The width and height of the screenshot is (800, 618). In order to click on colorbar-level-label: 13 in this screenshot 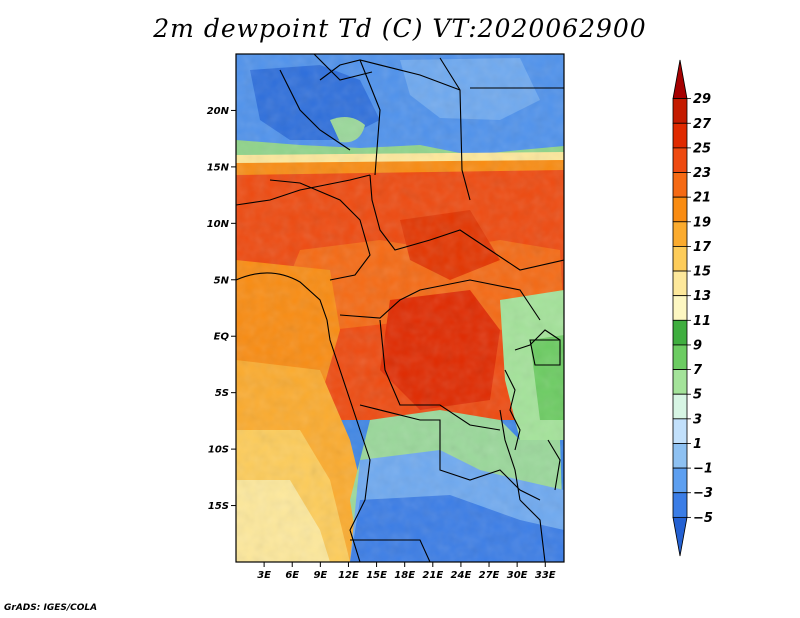, I will do `click(702, 296)`.